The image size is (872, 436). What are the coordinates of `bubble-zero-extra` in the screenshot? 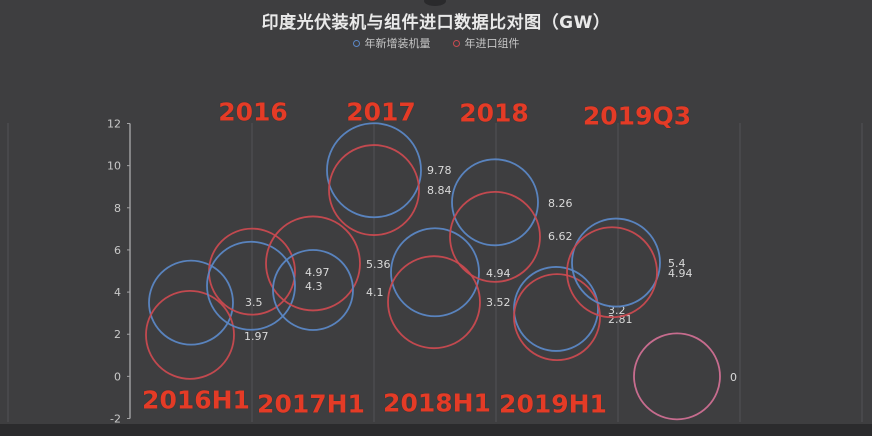 It's located at (677, 376).